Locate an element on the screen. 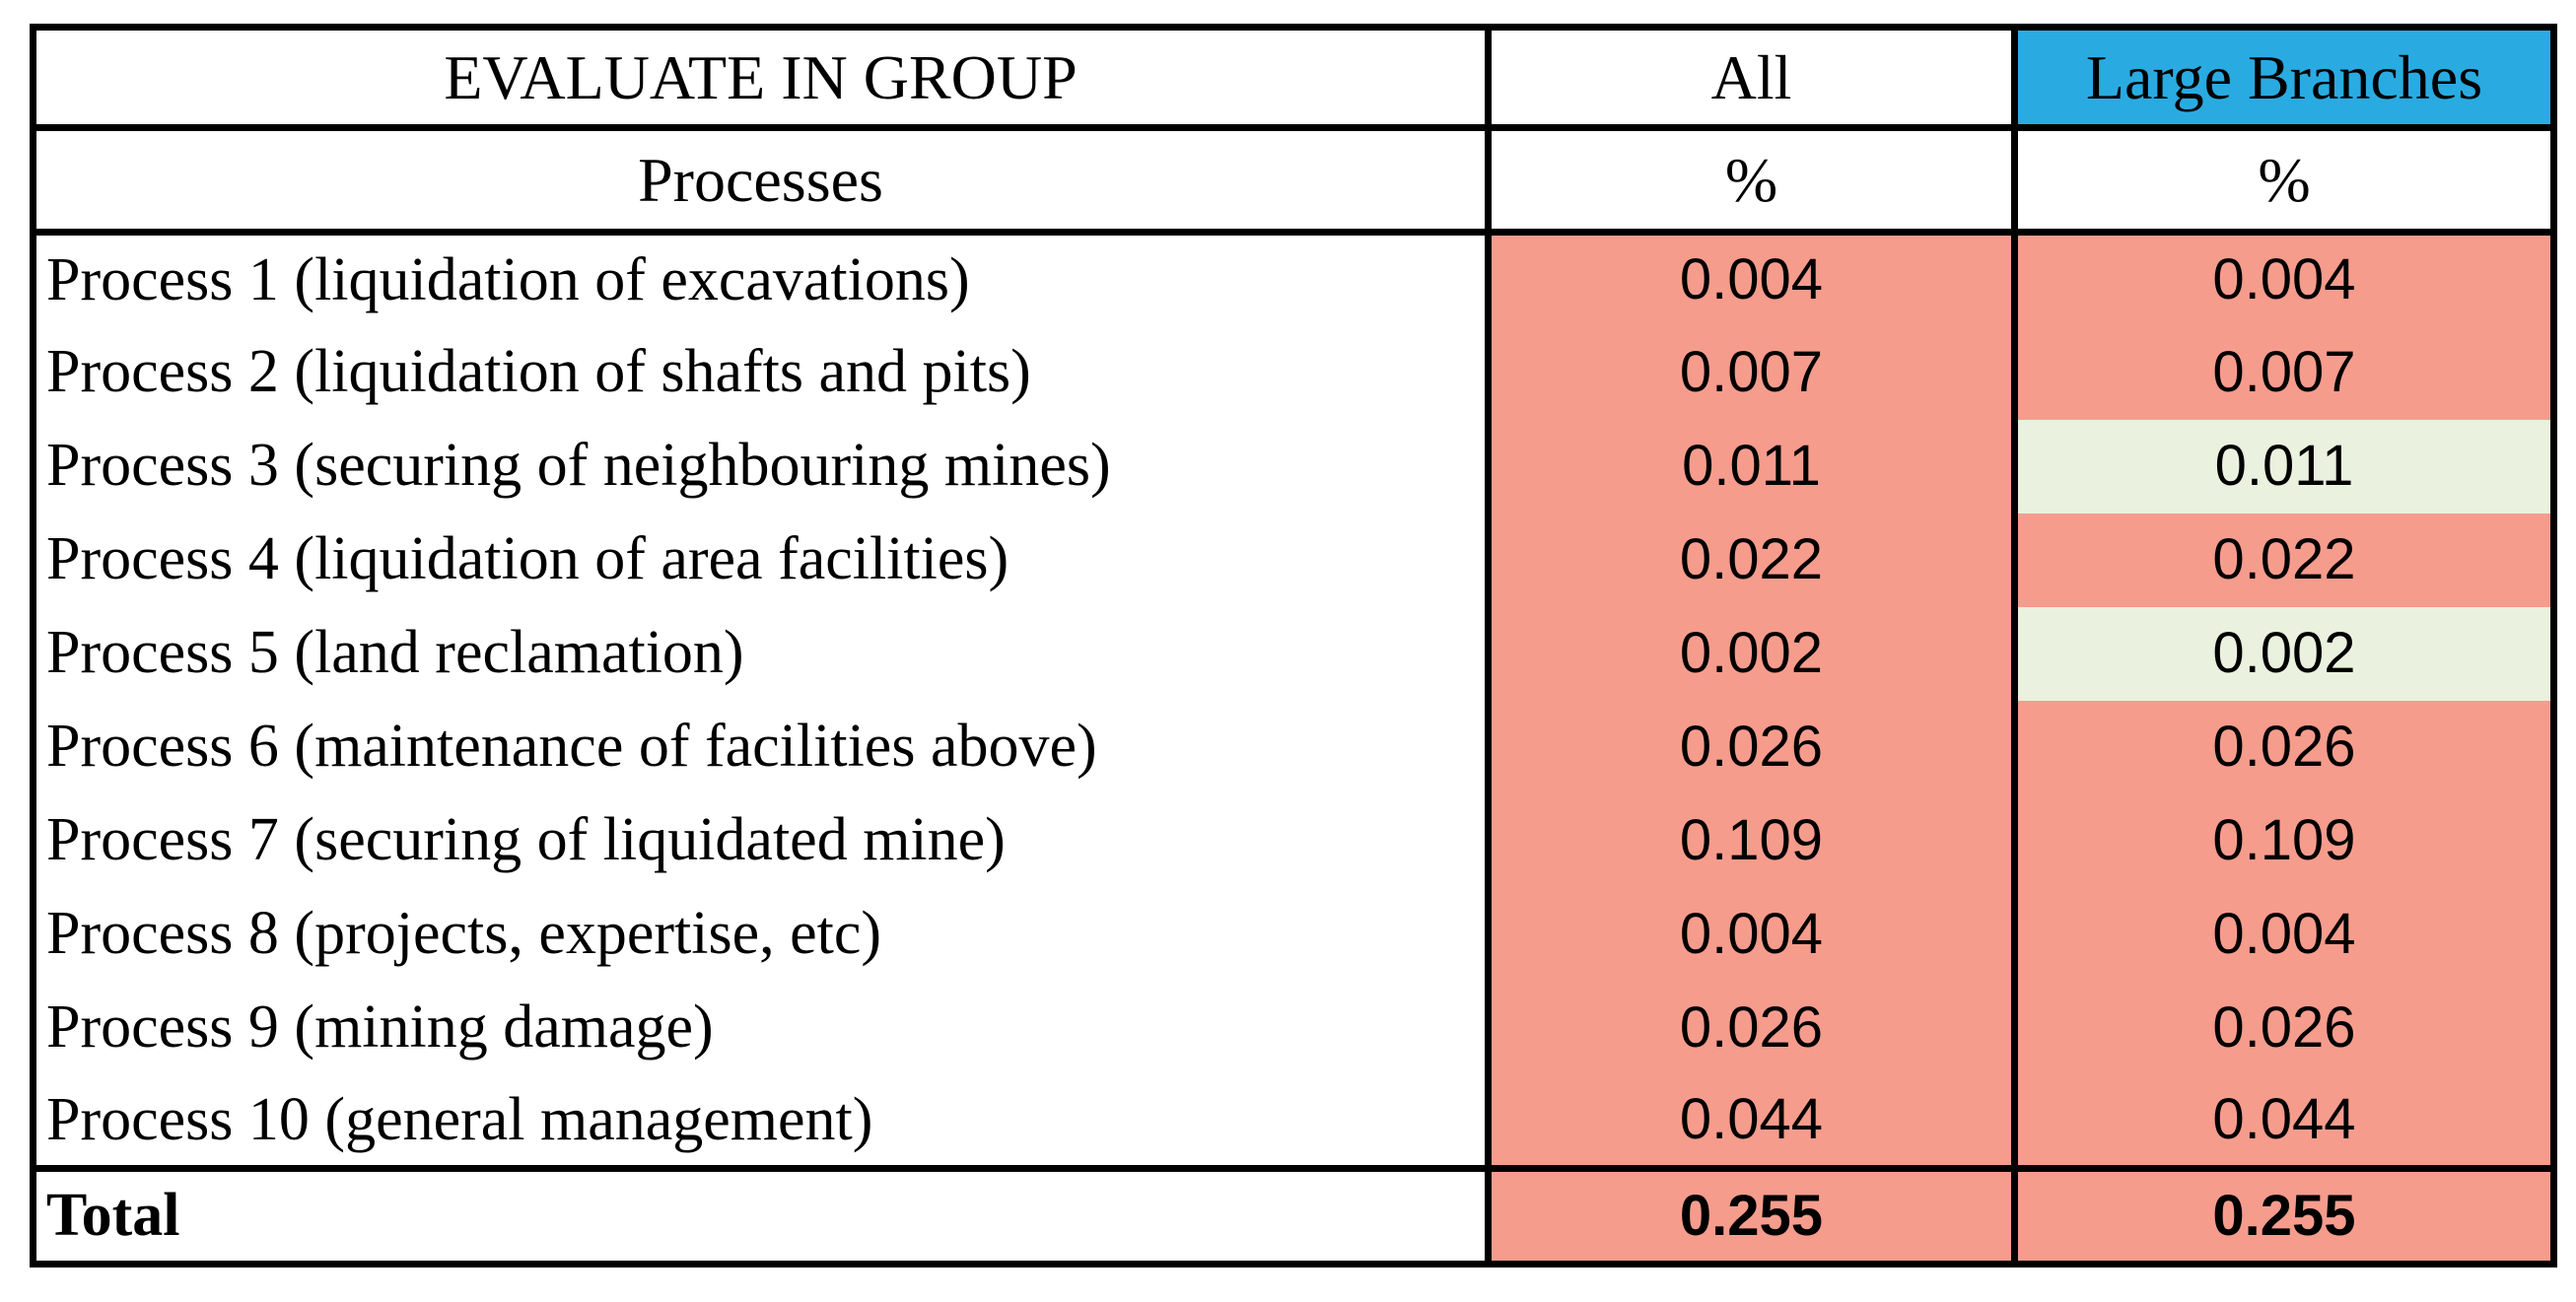  percent-header-all: % is located at coordinates (1750, 181).